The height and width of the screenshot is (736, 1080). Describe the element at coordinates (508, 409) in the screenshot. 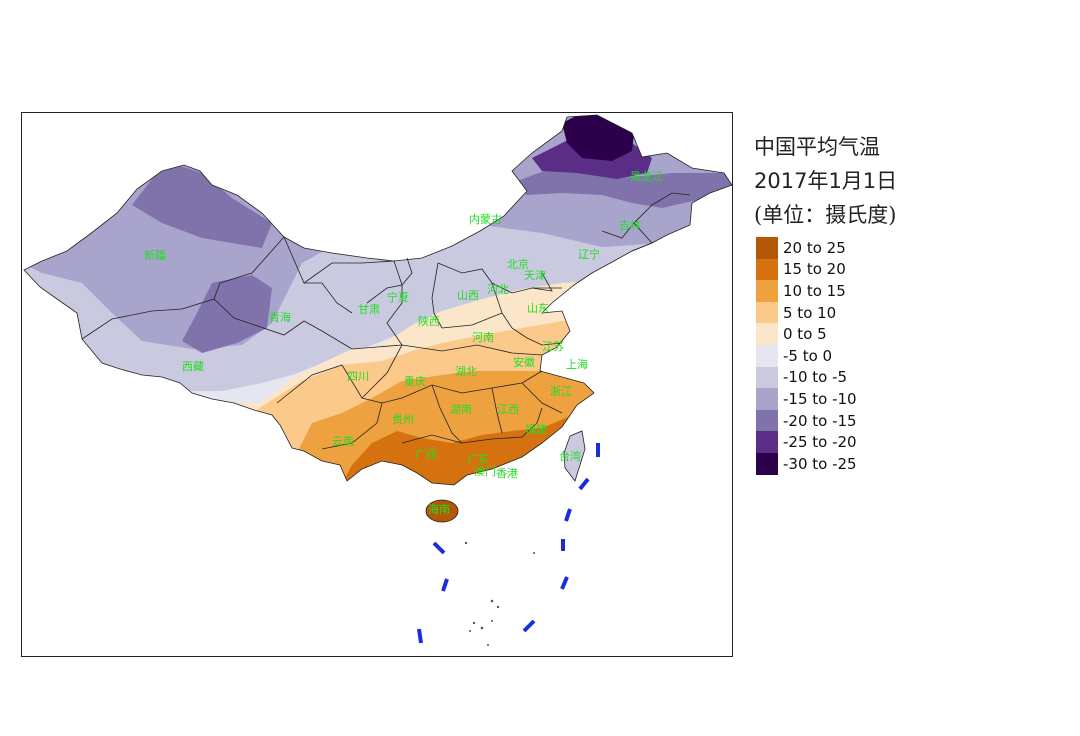

I see `province-label: 江西` at that location.